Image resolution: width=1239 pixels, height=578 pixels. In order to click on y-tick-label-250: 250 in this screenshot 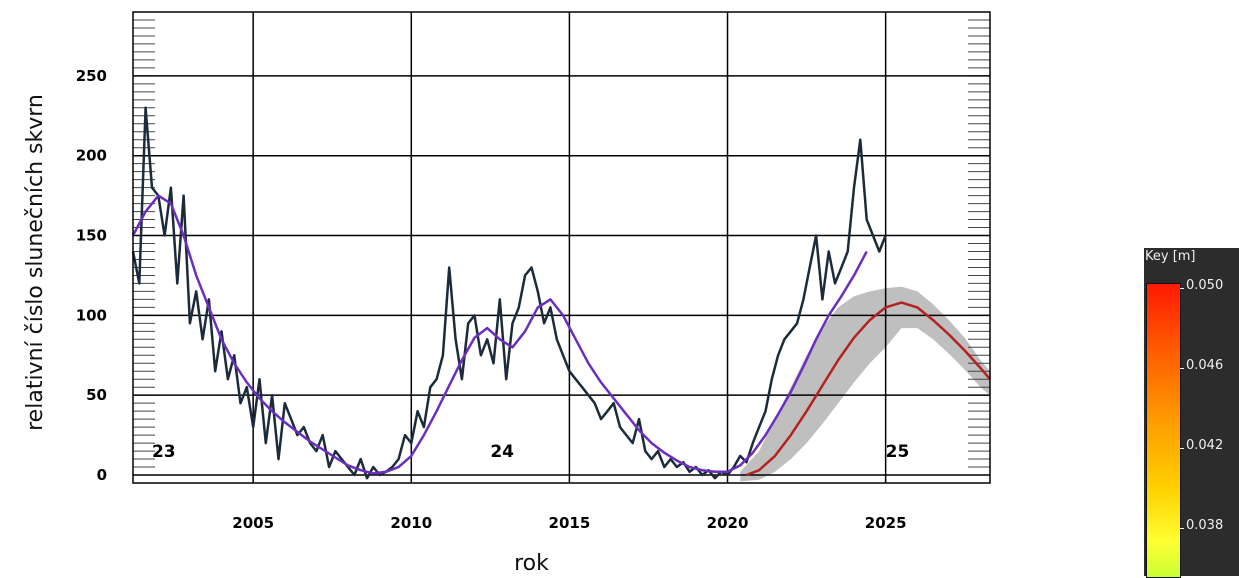, I will do `click(91, 76)`.